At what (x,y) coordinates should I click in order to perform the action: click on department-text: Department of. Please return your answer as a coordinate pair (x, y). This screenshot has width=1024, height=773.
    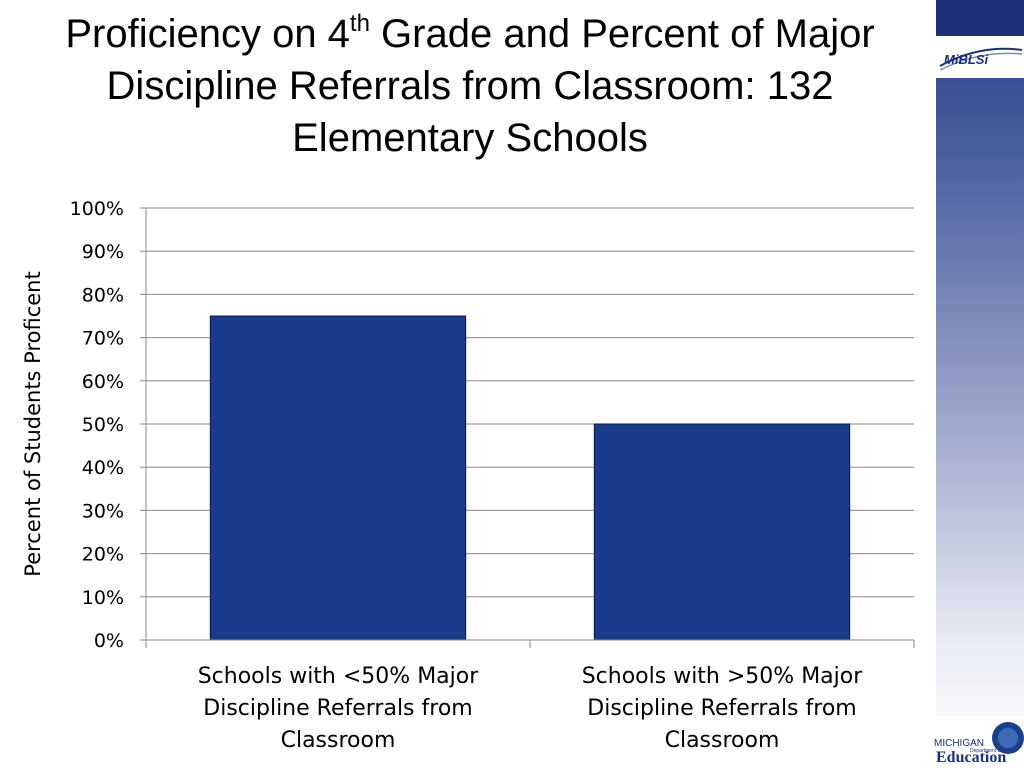
    Looking at the image, I should click on (986, 751).